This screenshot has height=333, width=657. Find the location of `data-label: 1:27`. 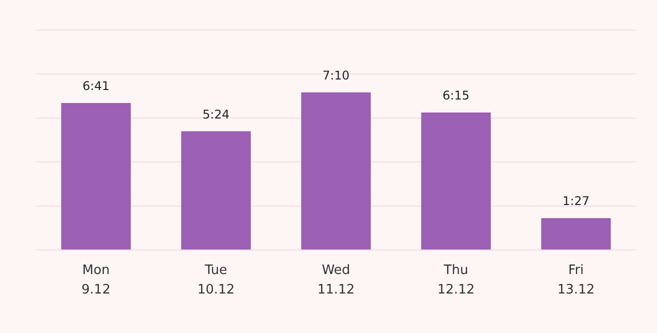

data-label: 1:27 is located at coordinates (576, 201).